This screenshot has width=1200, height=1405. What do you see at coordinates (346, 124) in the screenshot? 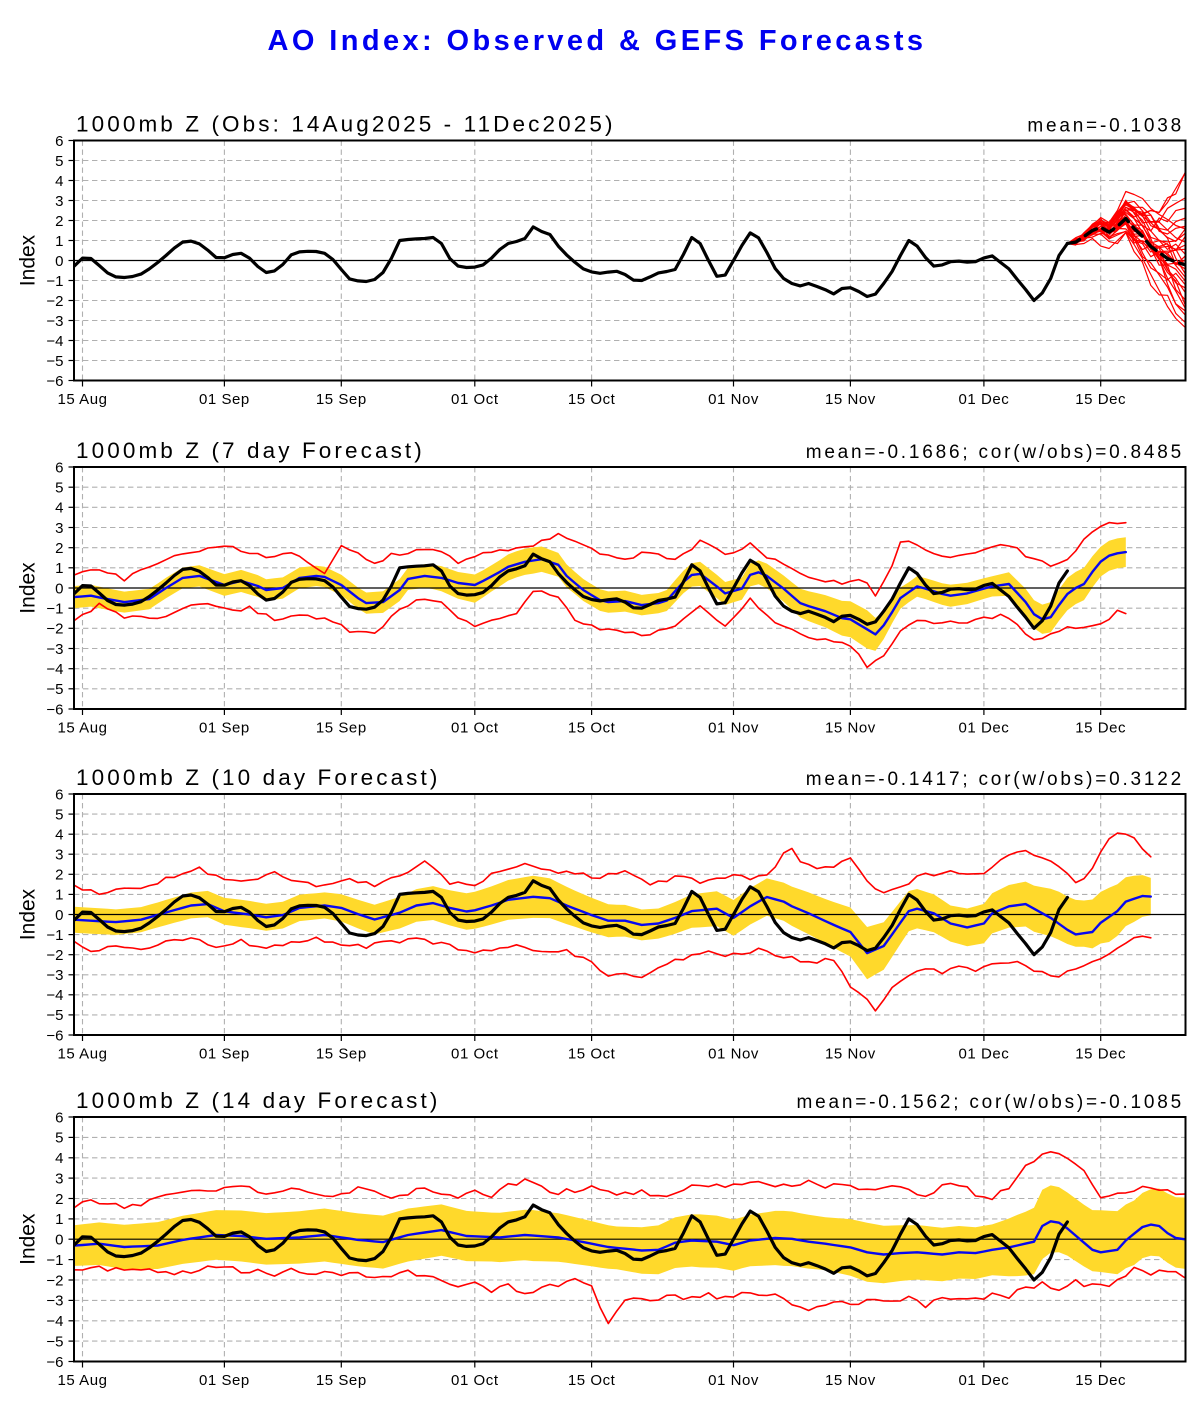
I see `svg-text:1000mb Z (Obs: 14Aug2025 - 11D: 1000mb Z (Obs: 14Aug2025 - 11Dec2025)` at bounding box center [346, 124].